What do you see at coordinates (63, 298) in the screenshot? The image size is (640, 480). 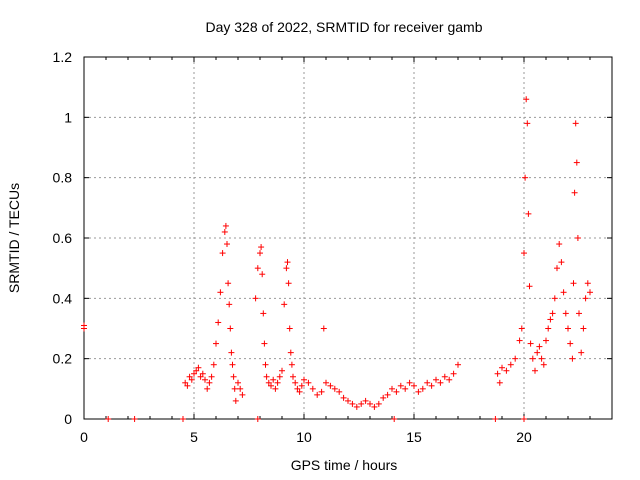 I see `y-tick-label: 0.4` at bounding box center [63, 298].